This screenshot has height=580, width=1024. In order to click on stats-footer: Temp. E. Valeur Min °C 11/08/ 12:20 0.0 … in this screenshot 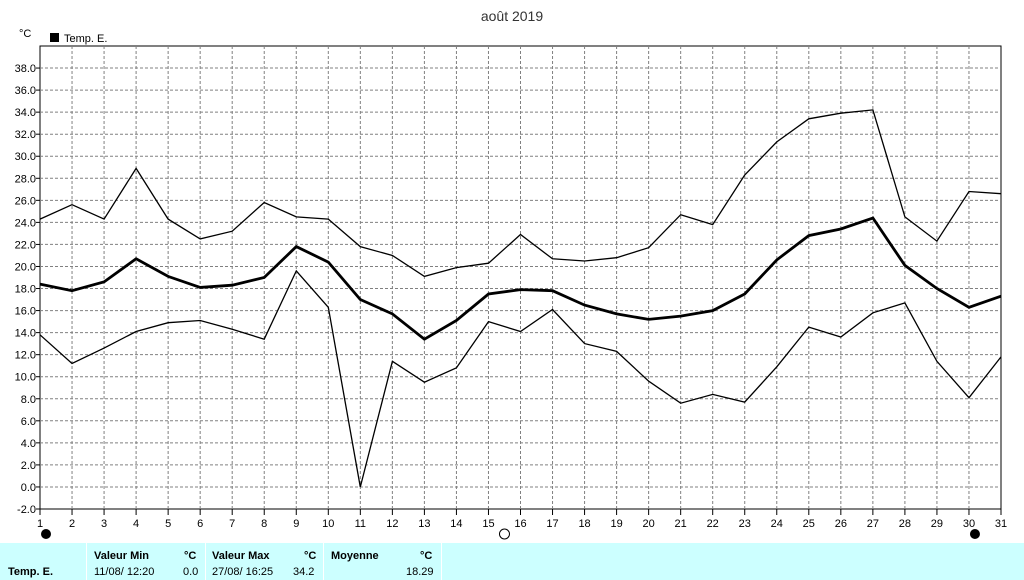, I will do `click(512, 561)`.